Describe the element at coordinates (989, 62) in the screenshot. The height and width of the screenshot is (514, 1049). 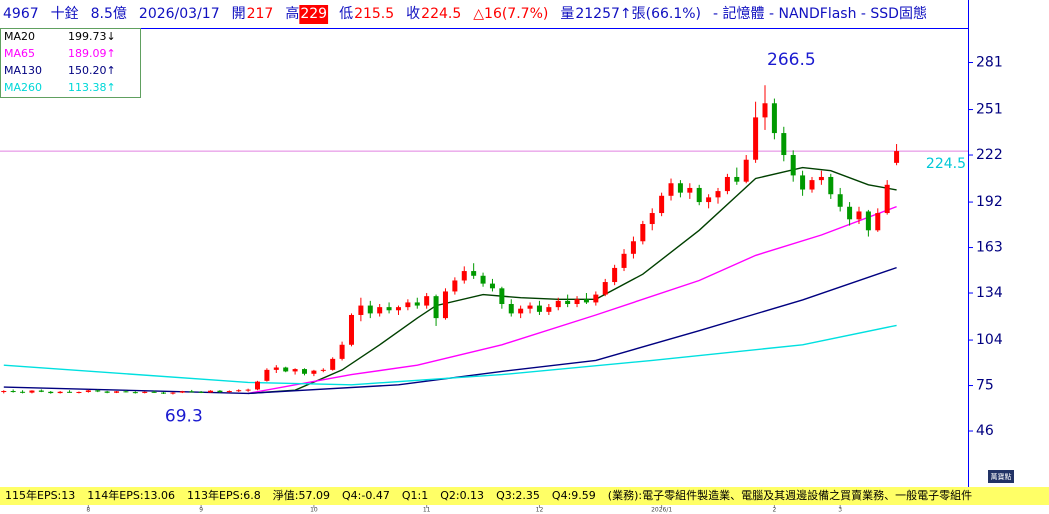
I see `y-tick-label: 281` at that location.